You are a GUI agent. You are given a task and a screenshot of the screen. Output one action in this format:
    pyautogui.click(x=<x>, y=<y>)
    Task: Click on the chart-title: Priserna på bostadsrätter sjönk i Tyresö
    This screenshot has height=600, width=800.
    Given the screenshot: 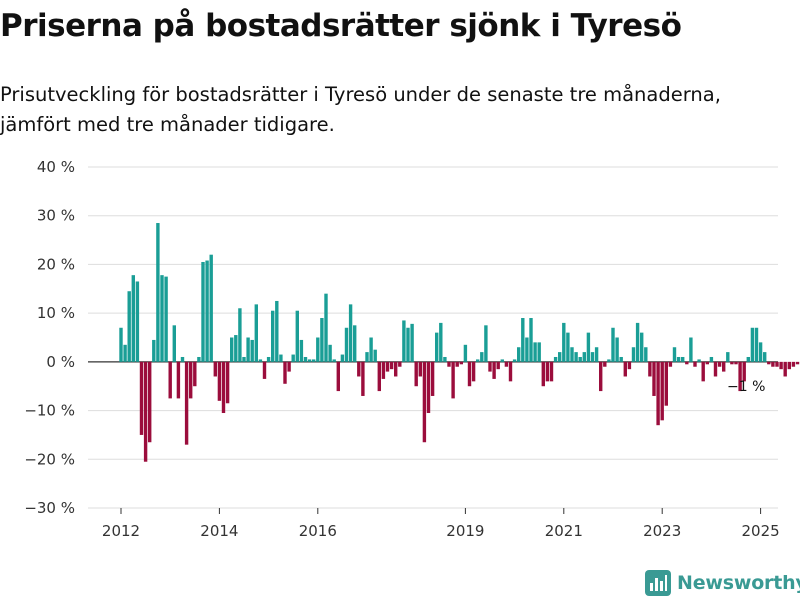 What is the action you would take?
    pyautogui.click(x=341, y=26)
    